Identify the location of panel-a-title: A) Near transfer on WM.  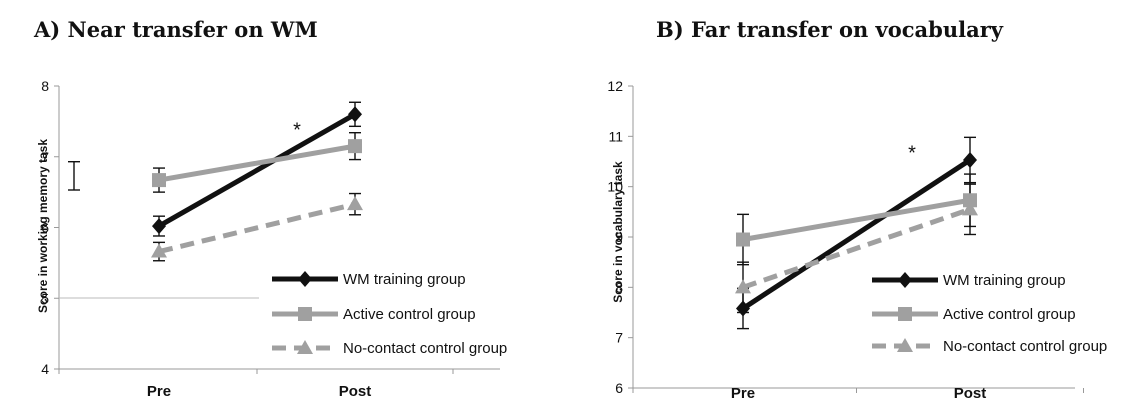
(175, 29).